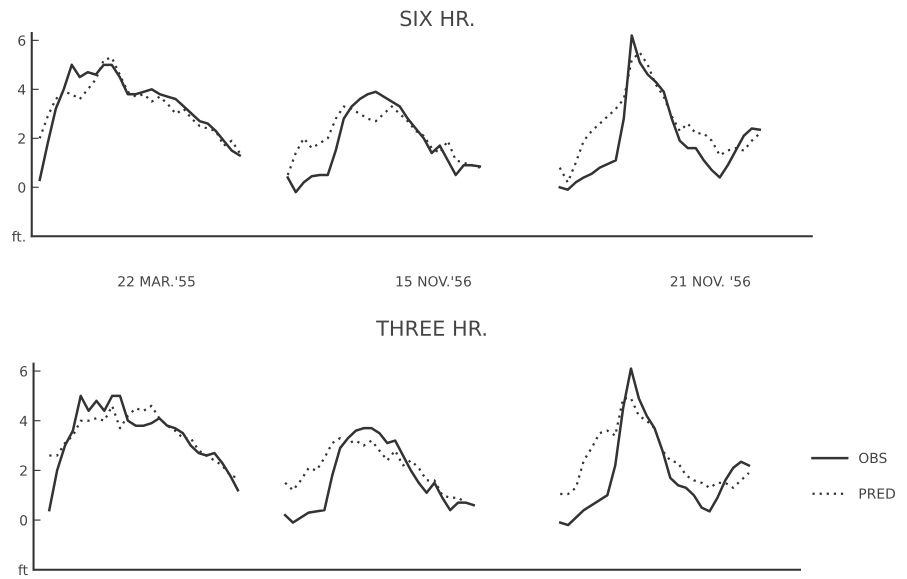 The width and height of the screenshot is (907, 579). I want to click on y-tick-label: ft, so click(23, 570).